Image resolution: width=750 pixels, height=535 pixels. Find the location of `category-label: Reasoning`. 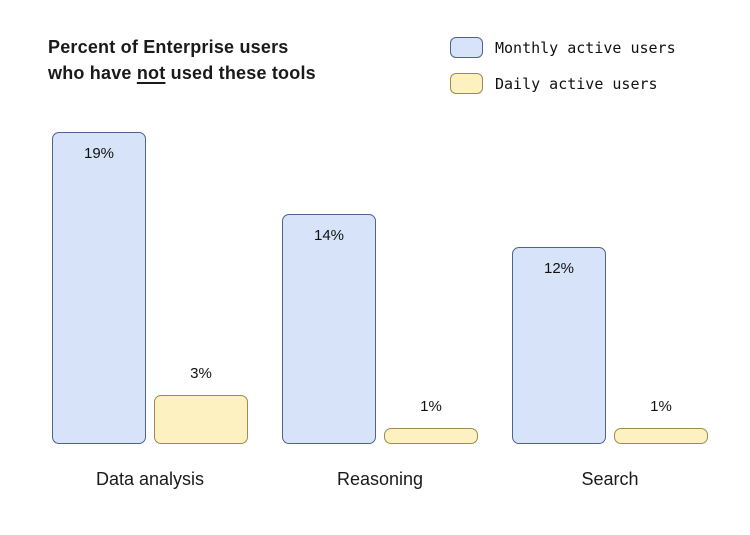

category-label: Reasoning is located at coordinates (380, 479).